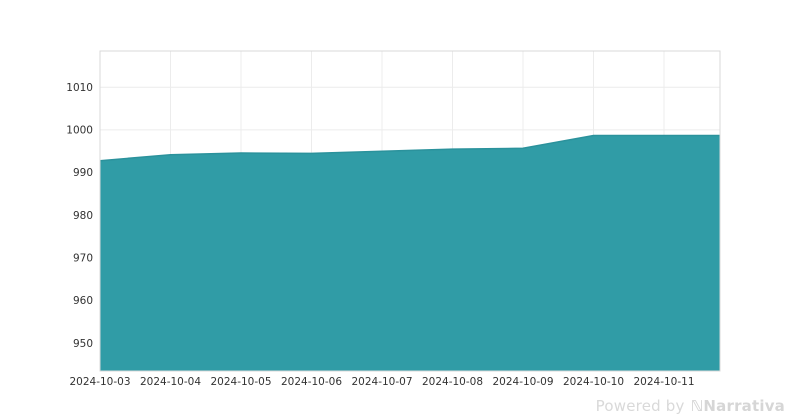 This screenshot has height=420, width=800. Describe the element at coordinates (83, 301) in the screenshot. I see `y-tick-label: 960` at that location.